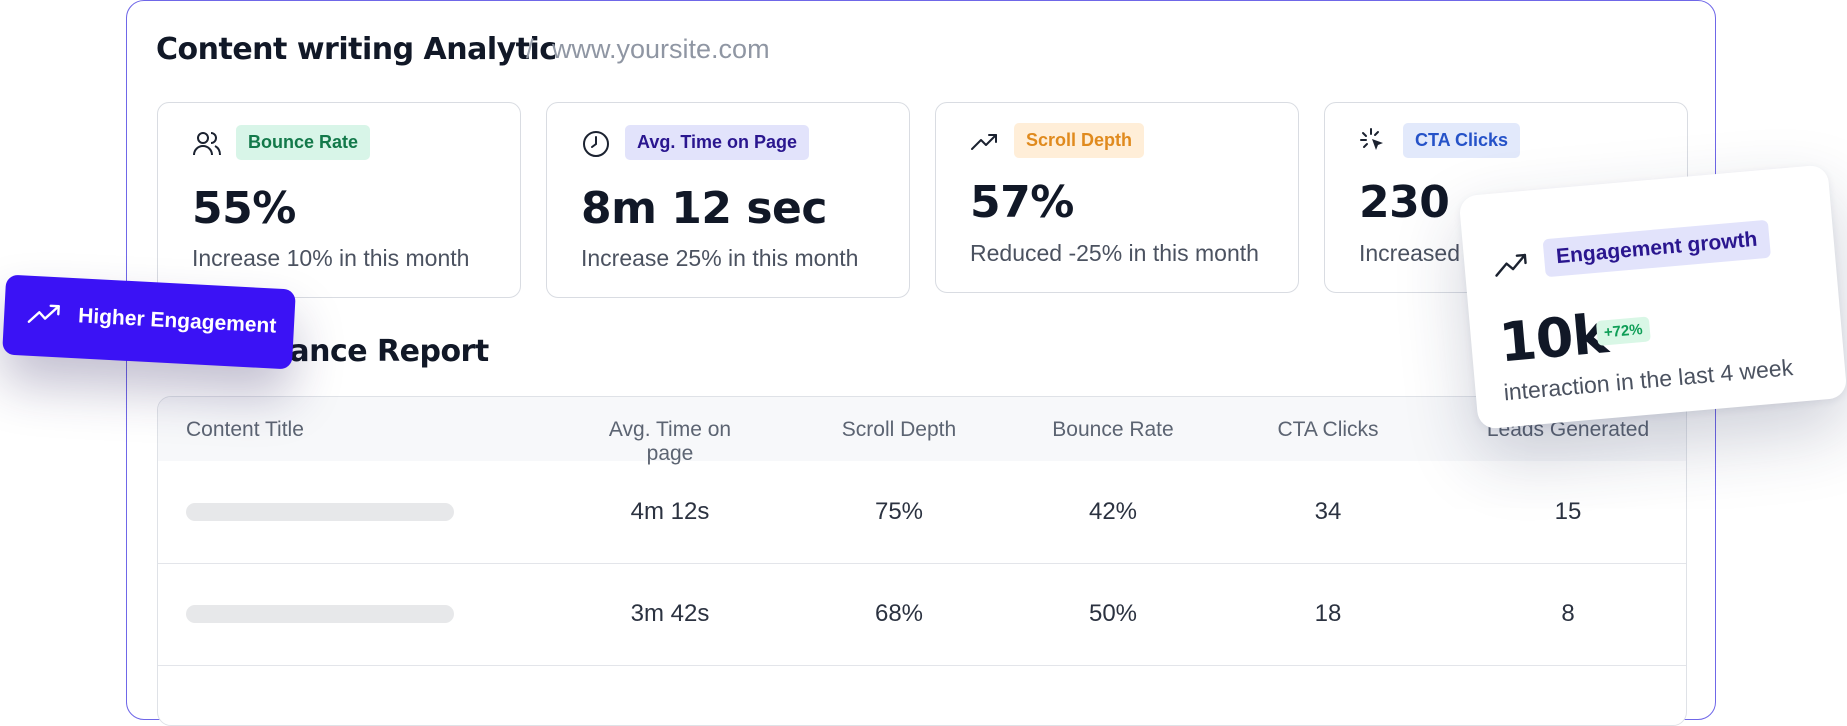 The height and width of the screenshot is (726, 1847). Describe the element at coordinates (1656, 248) in the screenshot. I see `engagement-growth-badge: Engagement growth` at that location.